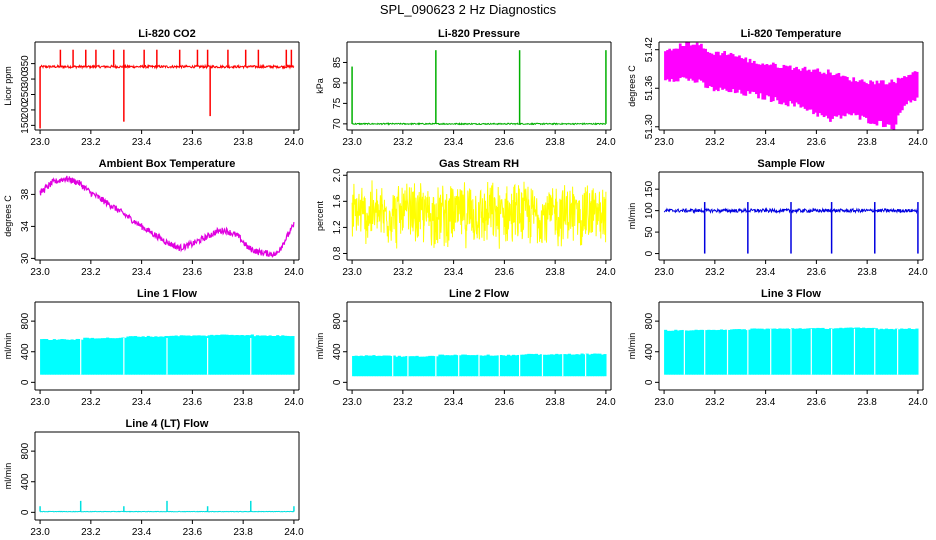  Describe the element at coordinates (337, 175) in the screenshot. I see `y-tick-label: 2.0` at that location.